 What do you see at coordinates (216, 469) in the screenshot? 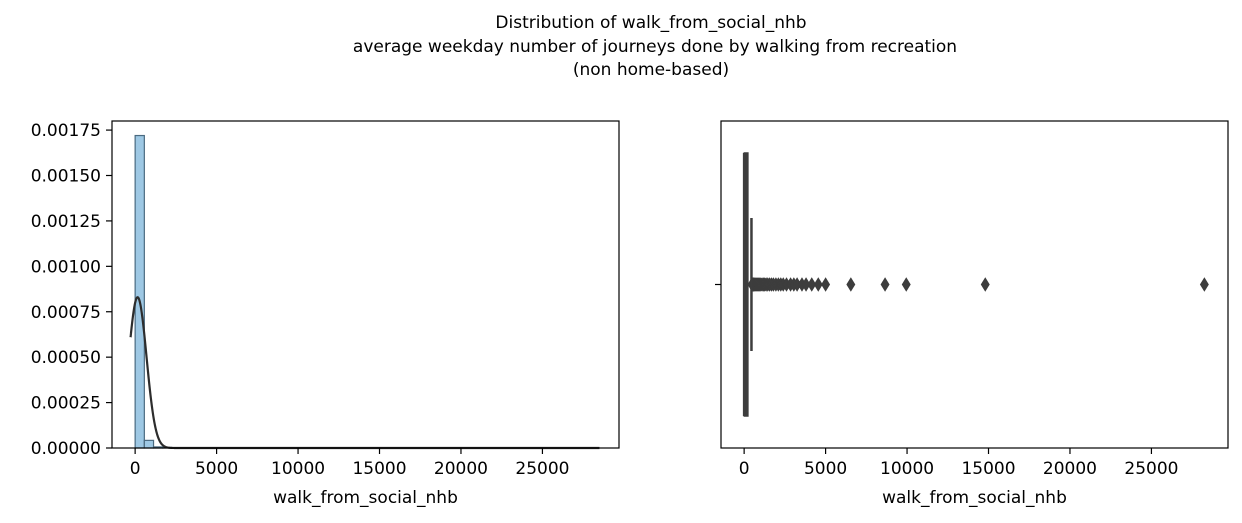
I see `histogram-x-tick-label-1: 5000` at bounding box center [216, 469].